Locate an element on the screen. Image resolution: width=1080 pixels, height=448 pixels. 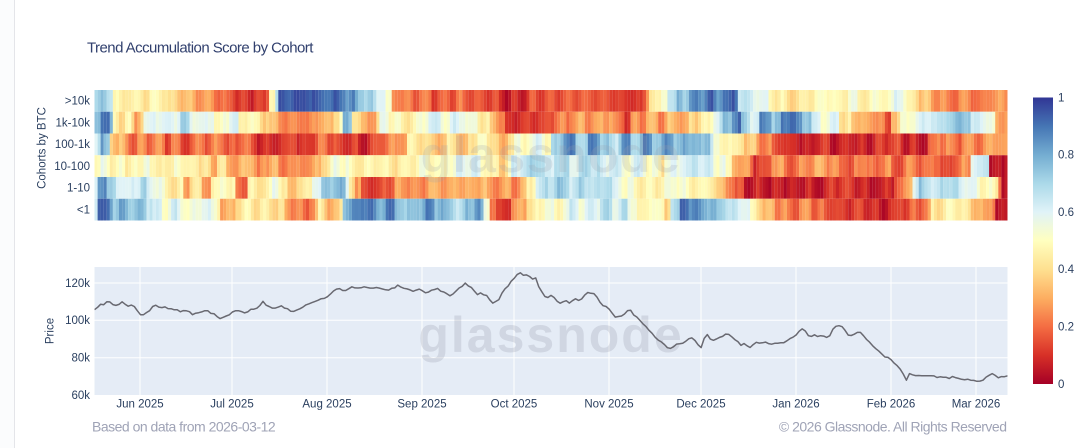
svg-text: 100-1k is located at coordinates (72, 145).